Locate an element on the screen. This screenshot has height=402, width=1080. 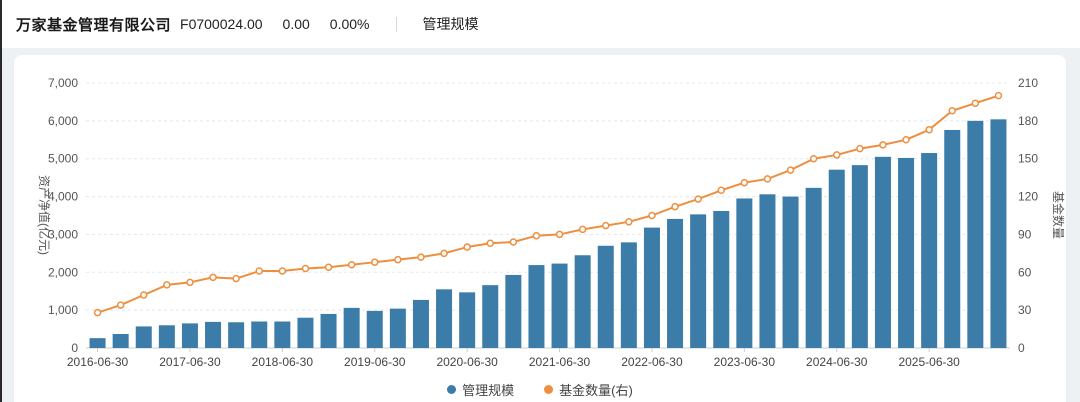
left-axis-tick-label: 6,000 is located at coordinates (63, 121).